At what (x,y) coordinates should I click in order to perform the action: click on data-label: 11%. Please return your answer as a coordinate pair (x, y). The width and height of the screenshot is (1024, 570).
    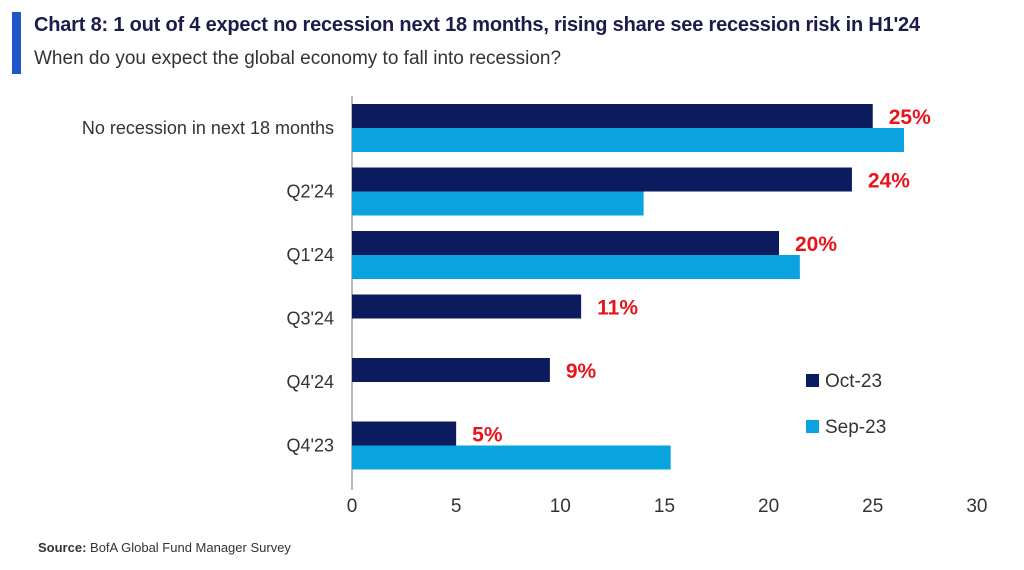
    Looking at the image, I should click on (617, 308).